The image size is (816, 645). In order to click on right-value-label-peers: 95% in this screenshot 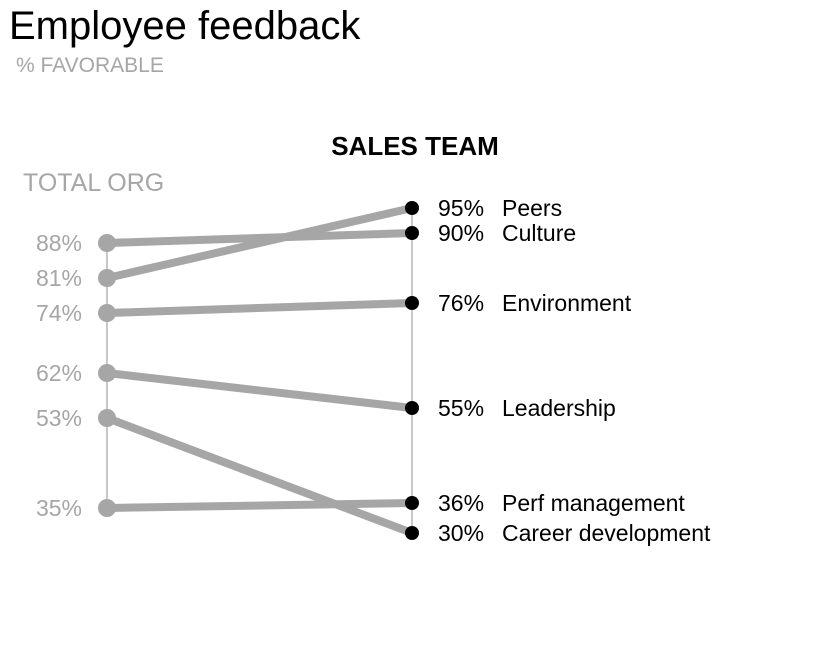, I will do `click(461, 208)`.